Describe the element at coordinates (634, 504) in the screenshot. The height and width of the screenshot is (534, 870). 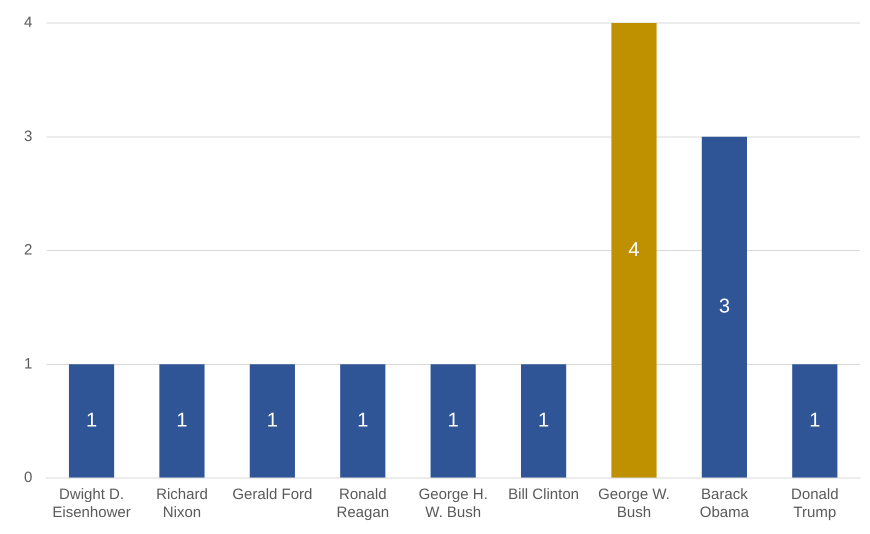
I see `x-tick-label: George W. Bush` at that location.